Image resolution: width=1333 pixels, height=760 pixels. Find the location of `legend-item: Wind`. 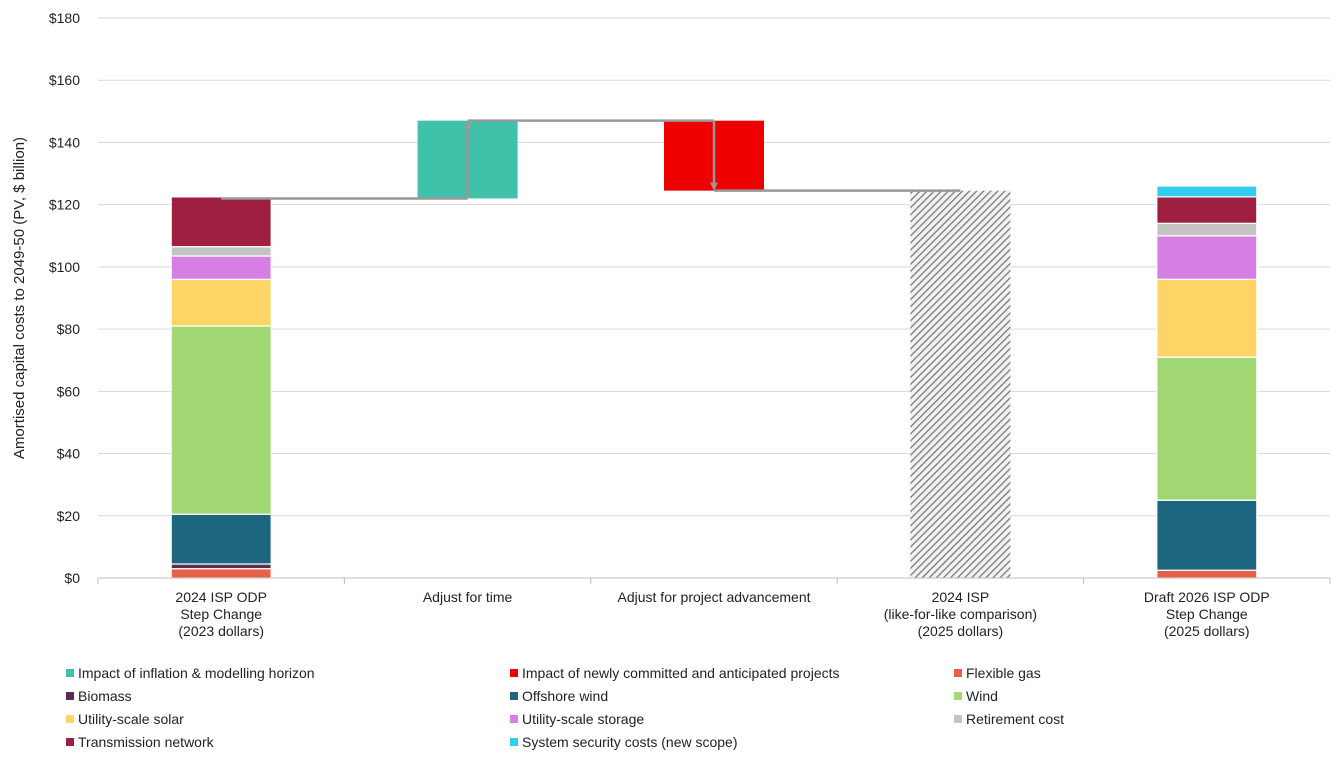

legend-item: Wind is located at coordinates (1104, 696).